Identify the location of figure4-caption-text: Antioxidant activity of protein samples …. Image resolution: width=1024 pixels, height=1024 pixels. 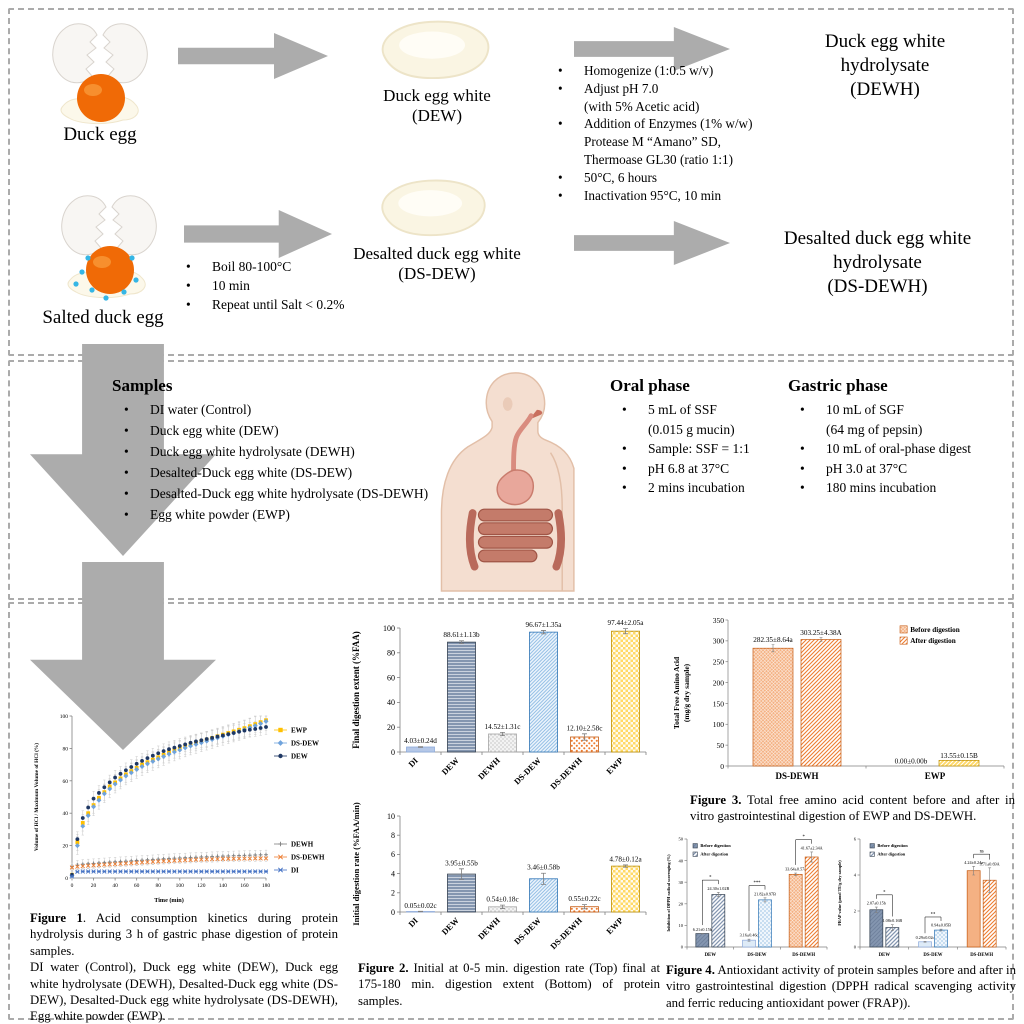
(841, 986).